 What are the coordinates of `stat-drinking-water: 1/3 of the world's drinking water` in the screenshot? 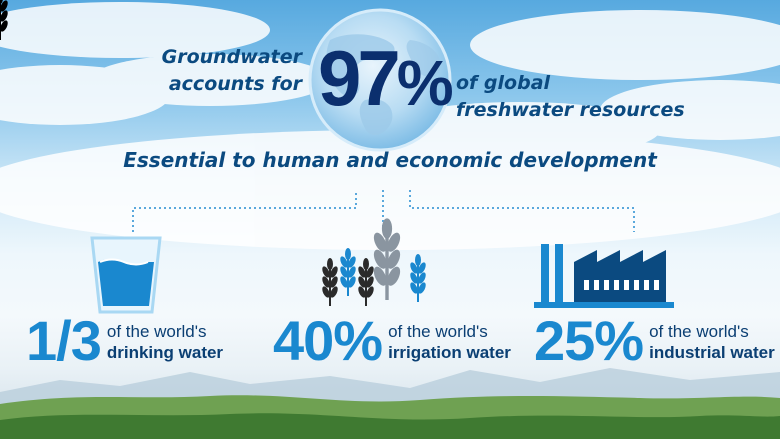 It's located at (124, 340).